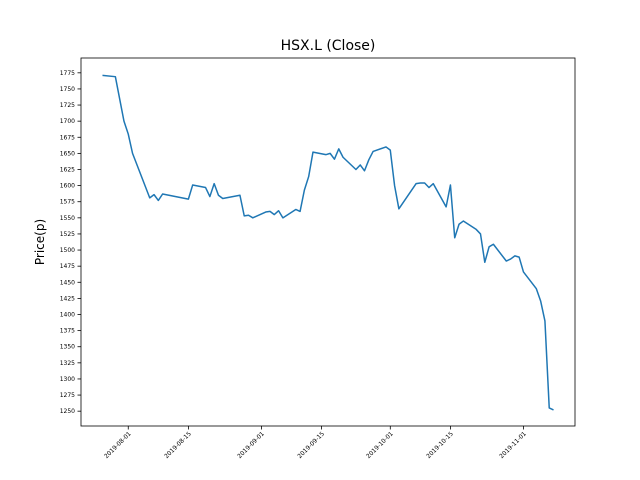  Describe the element at coordinates (67, 73) in the screenshot. I see `y-tick-label: 1775` at that location.